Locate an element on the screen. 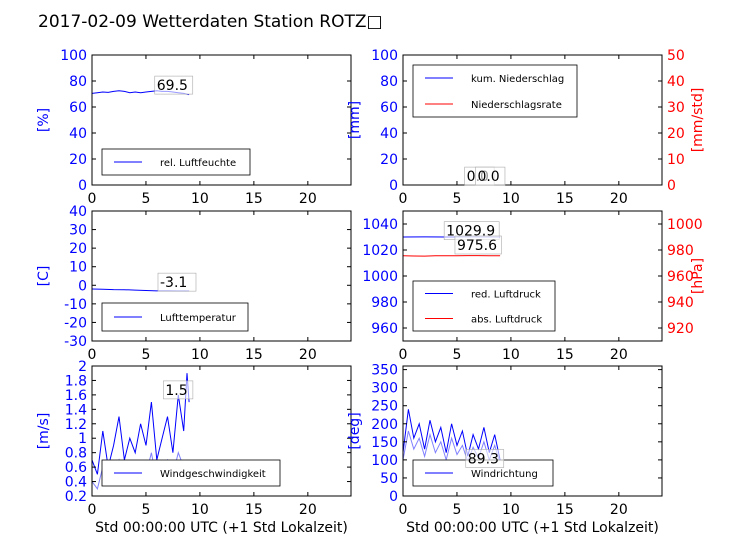 The width and height of the screenshot is (736, 552). pressure-annotation-label: 1029.9 is located at coordinates (470, 232).